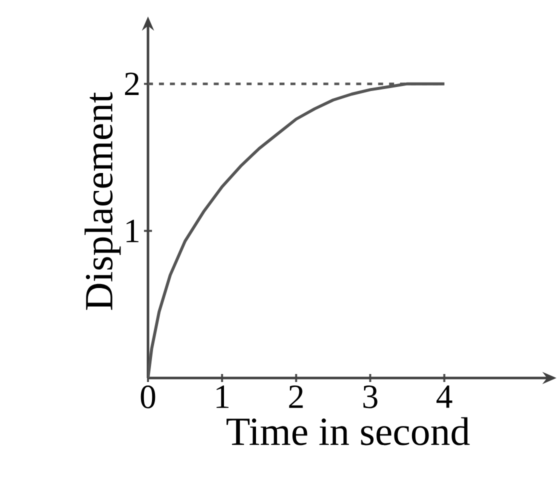 Image resolution: width=559 pixels, height=502 pixels. I want to click on y-axis-title: Displacement, so click(102, 201).